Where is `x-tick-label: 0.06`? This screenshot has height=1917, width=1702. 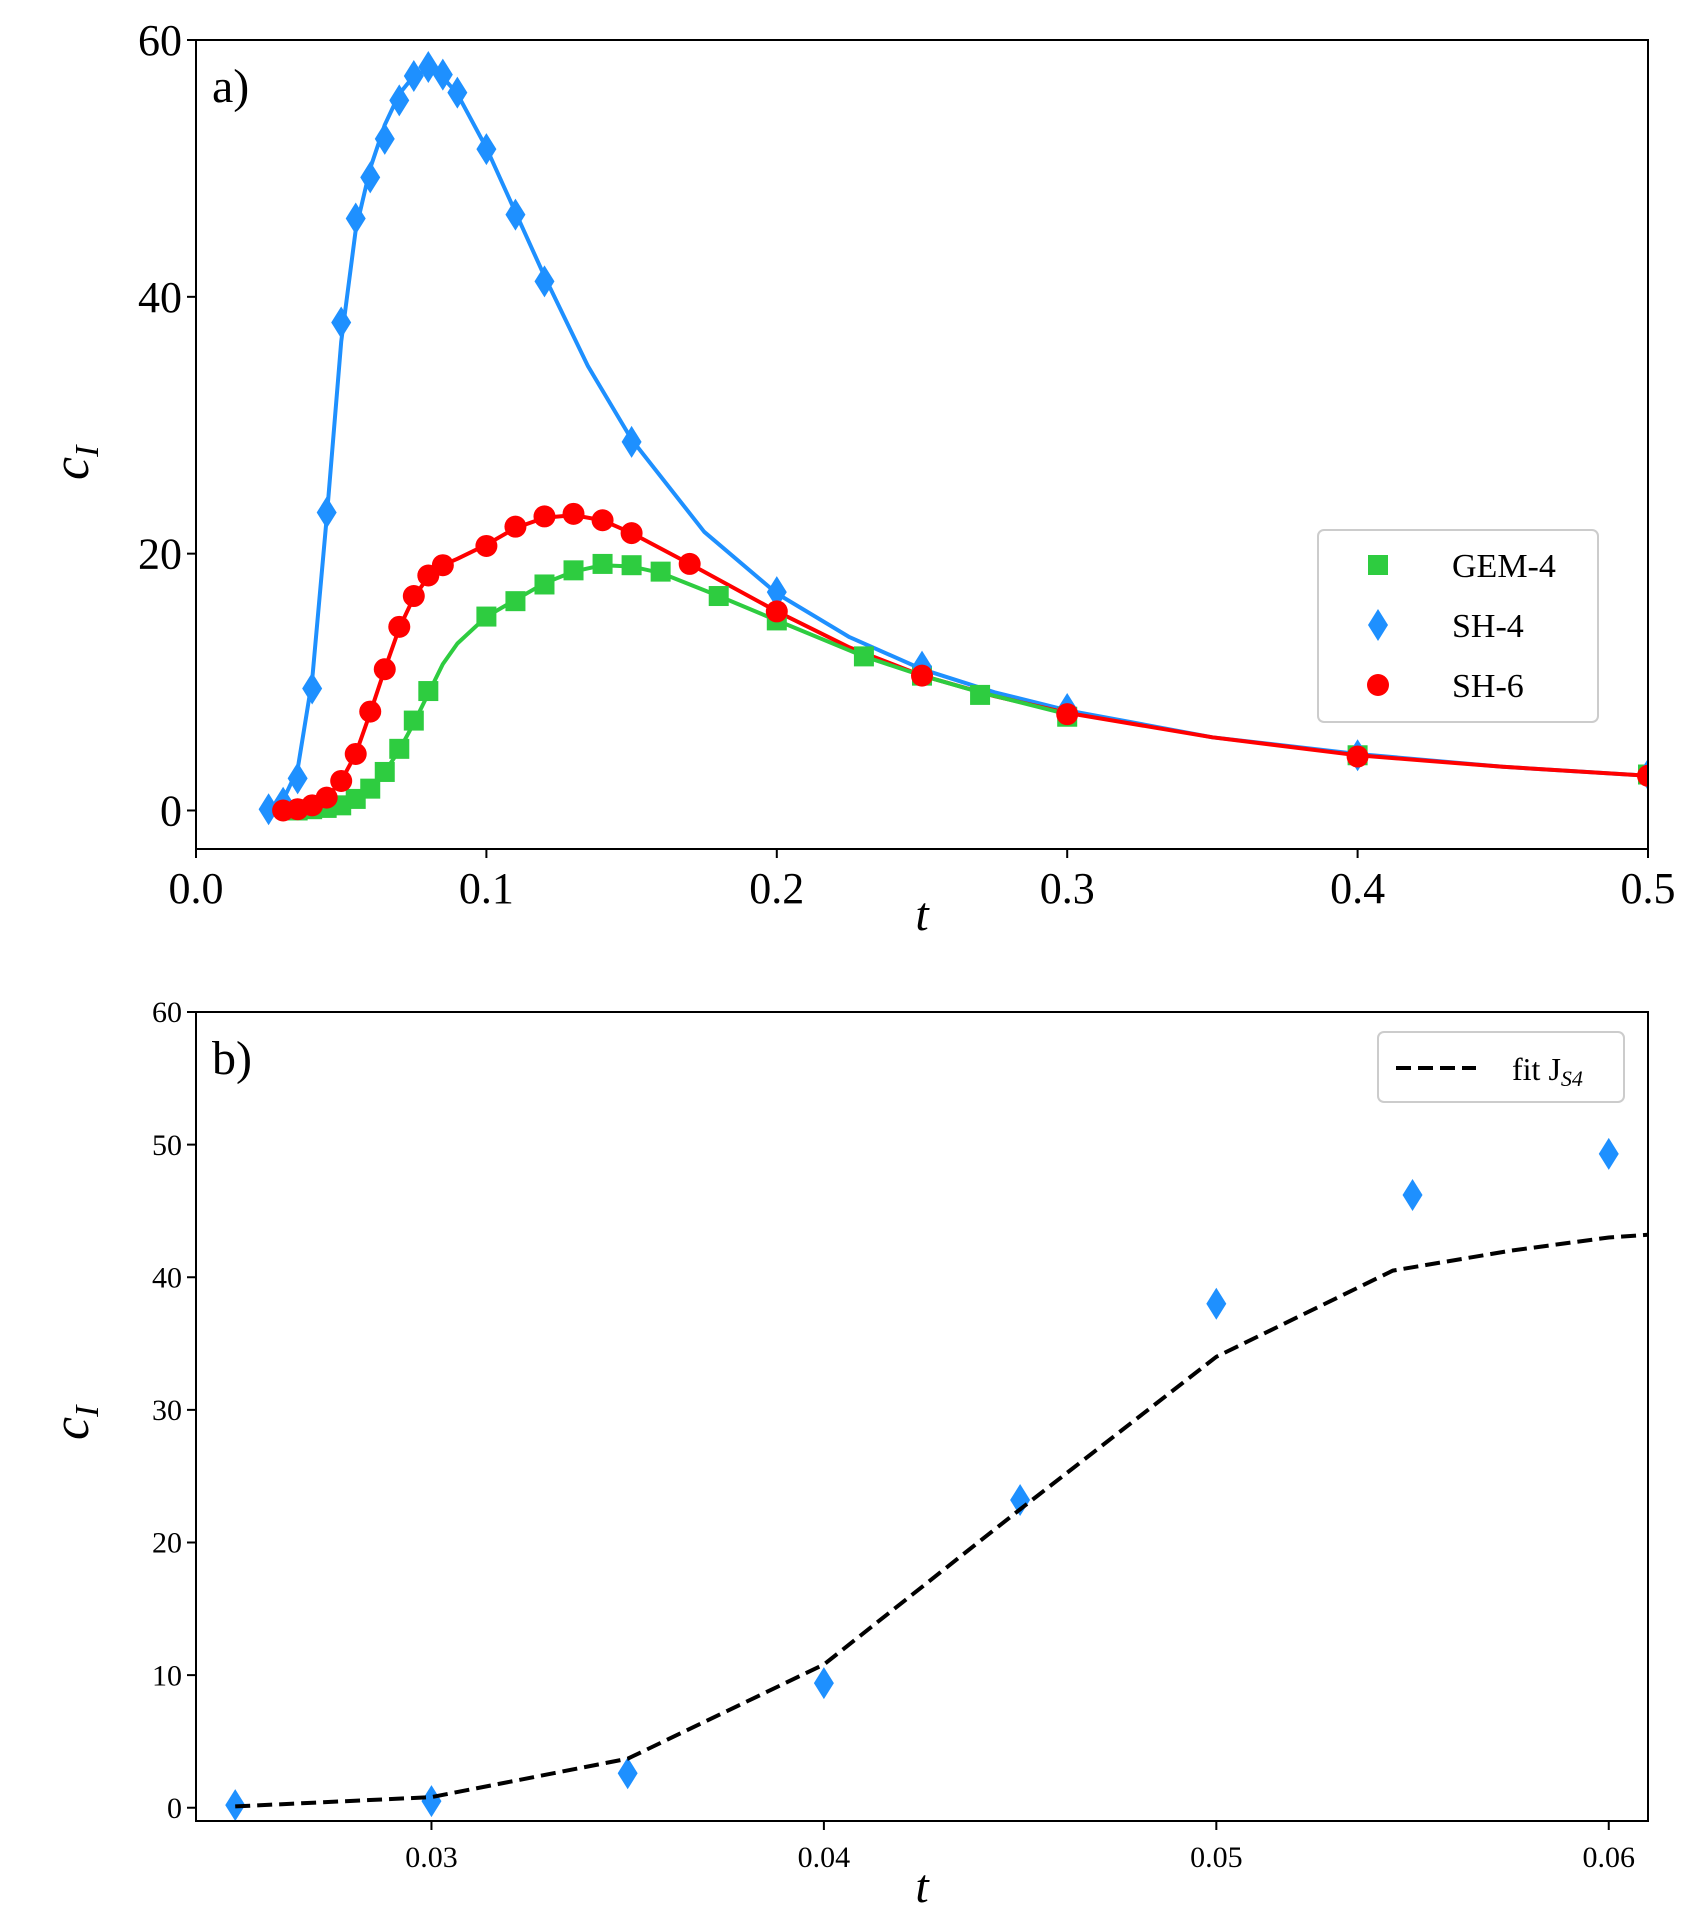
x-tick-label: 0.06 is located at coordinates (1609, 1857).